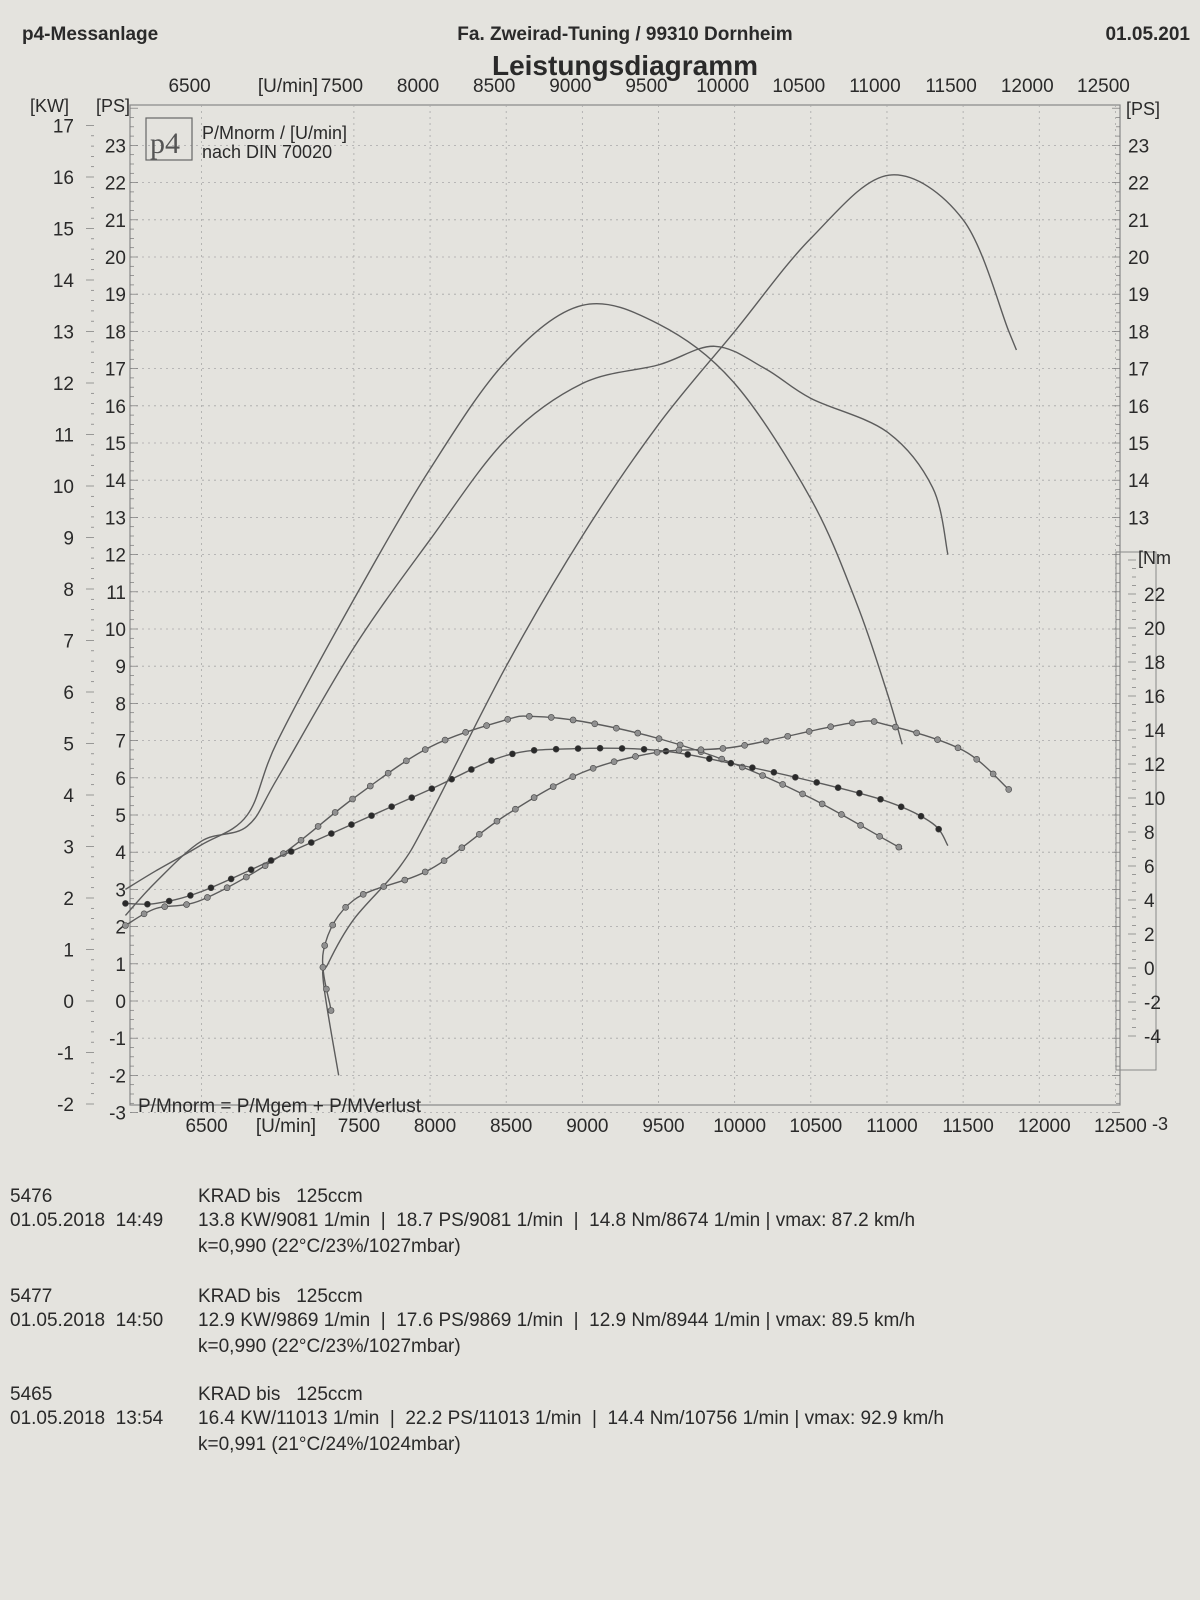 The width and height of the screenshot is (1200, 1600). I want to click on nm-tick-label: 18, so click(1154, 663).